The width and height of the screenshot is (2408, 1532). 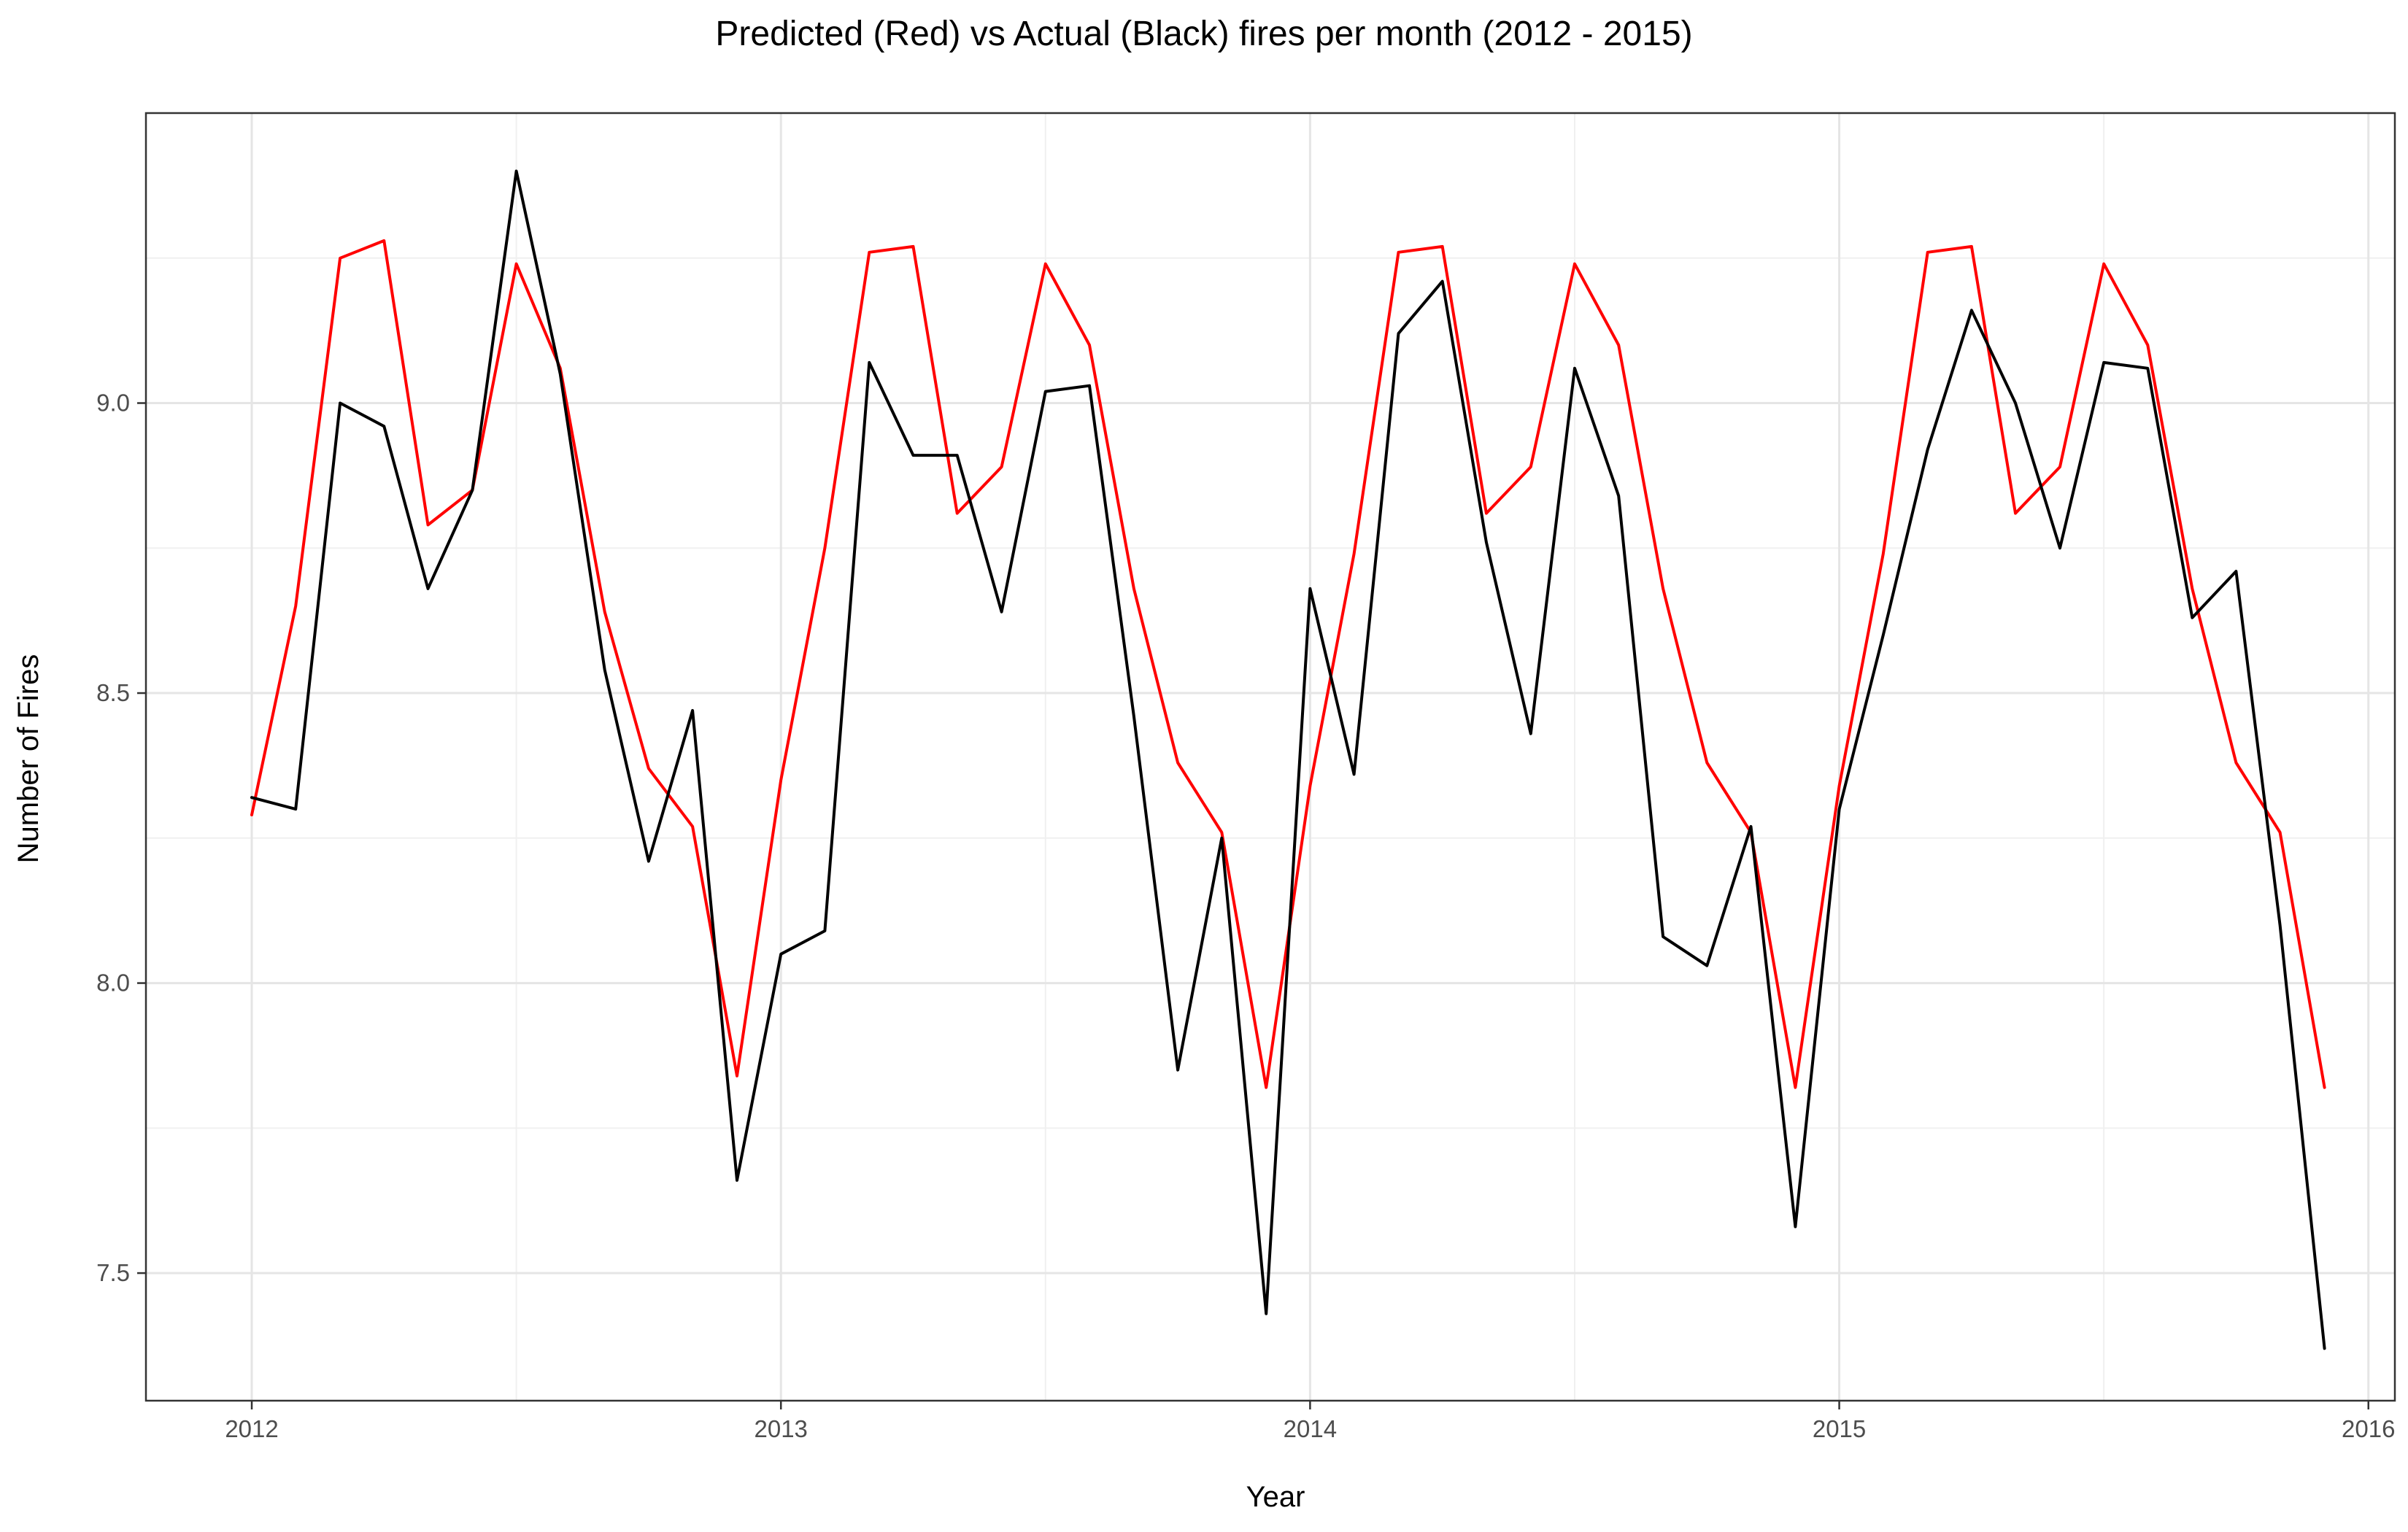 I want to click on y-tick-label: 8.0, so click(x=113, y=984).